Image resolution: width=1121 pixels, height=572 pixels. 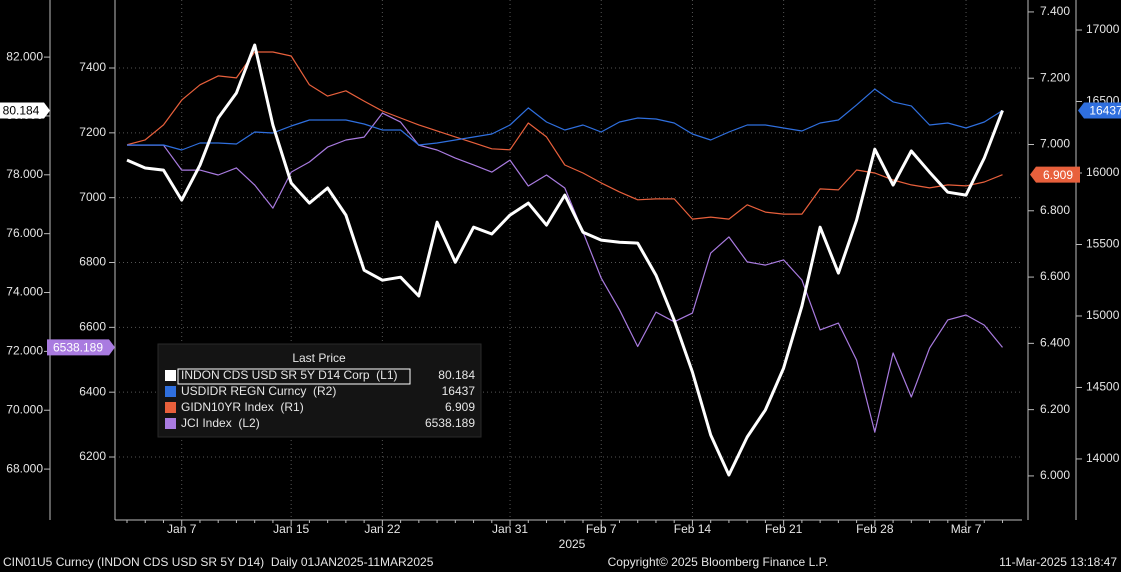 I want to click on last-value-label: 6.909, so click(x=1058, y=175).